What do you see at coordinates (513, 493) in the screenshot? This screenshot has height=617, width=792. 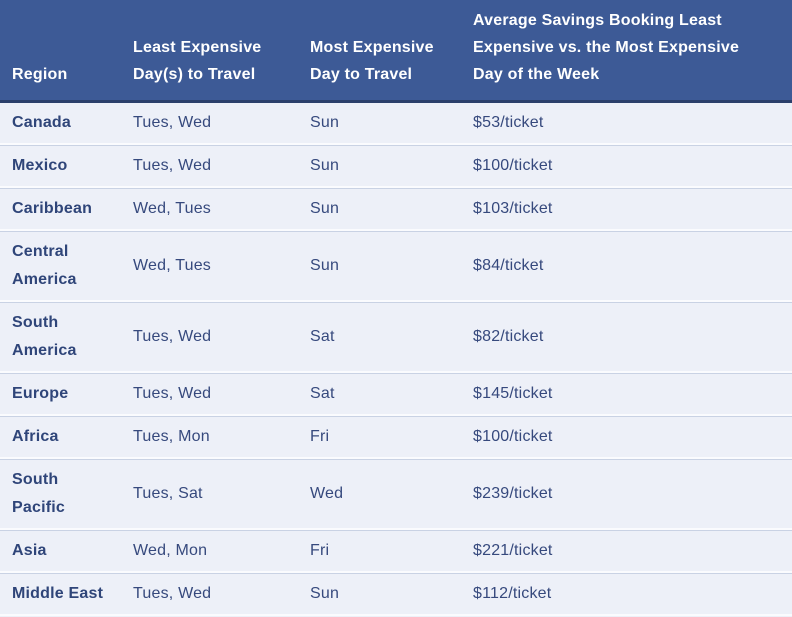 I see `savings-cell: $239/ticket` at bounding box center [513, 493].